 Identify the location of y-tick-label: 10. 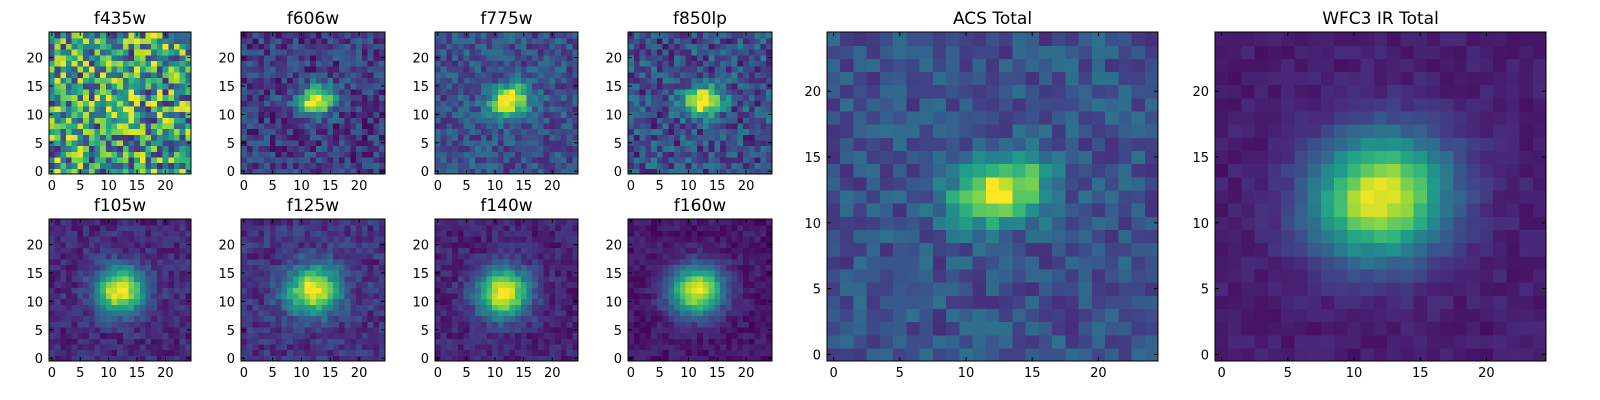
(420, 302).